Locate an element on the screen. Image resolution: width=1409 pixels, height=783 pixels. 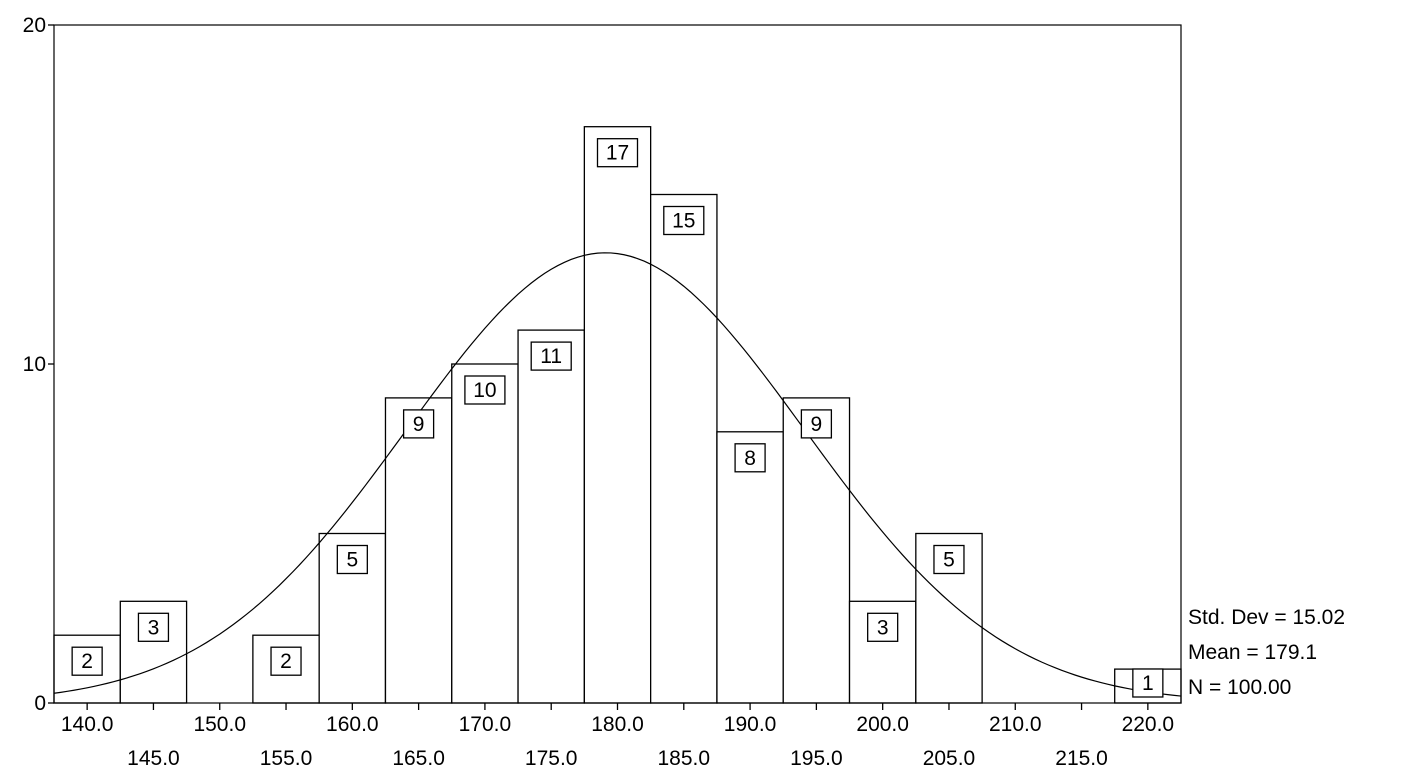
x-tick-label: 160.0 is located at coordinates (352, 724).